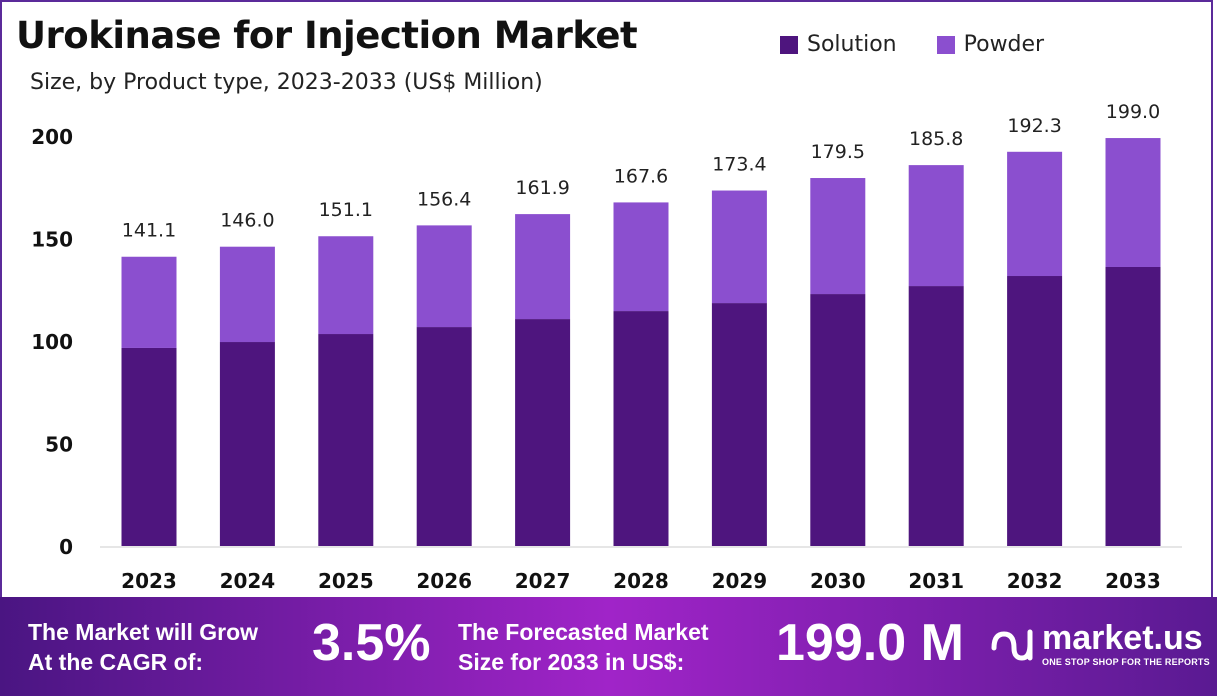 Image resolution: width=1217 pixels, height=696 pixels. Describe the element at coordinates (571, 662) in the screenshot. I see `forecast-label-line2: Size for 2033 in US$:` at that location.